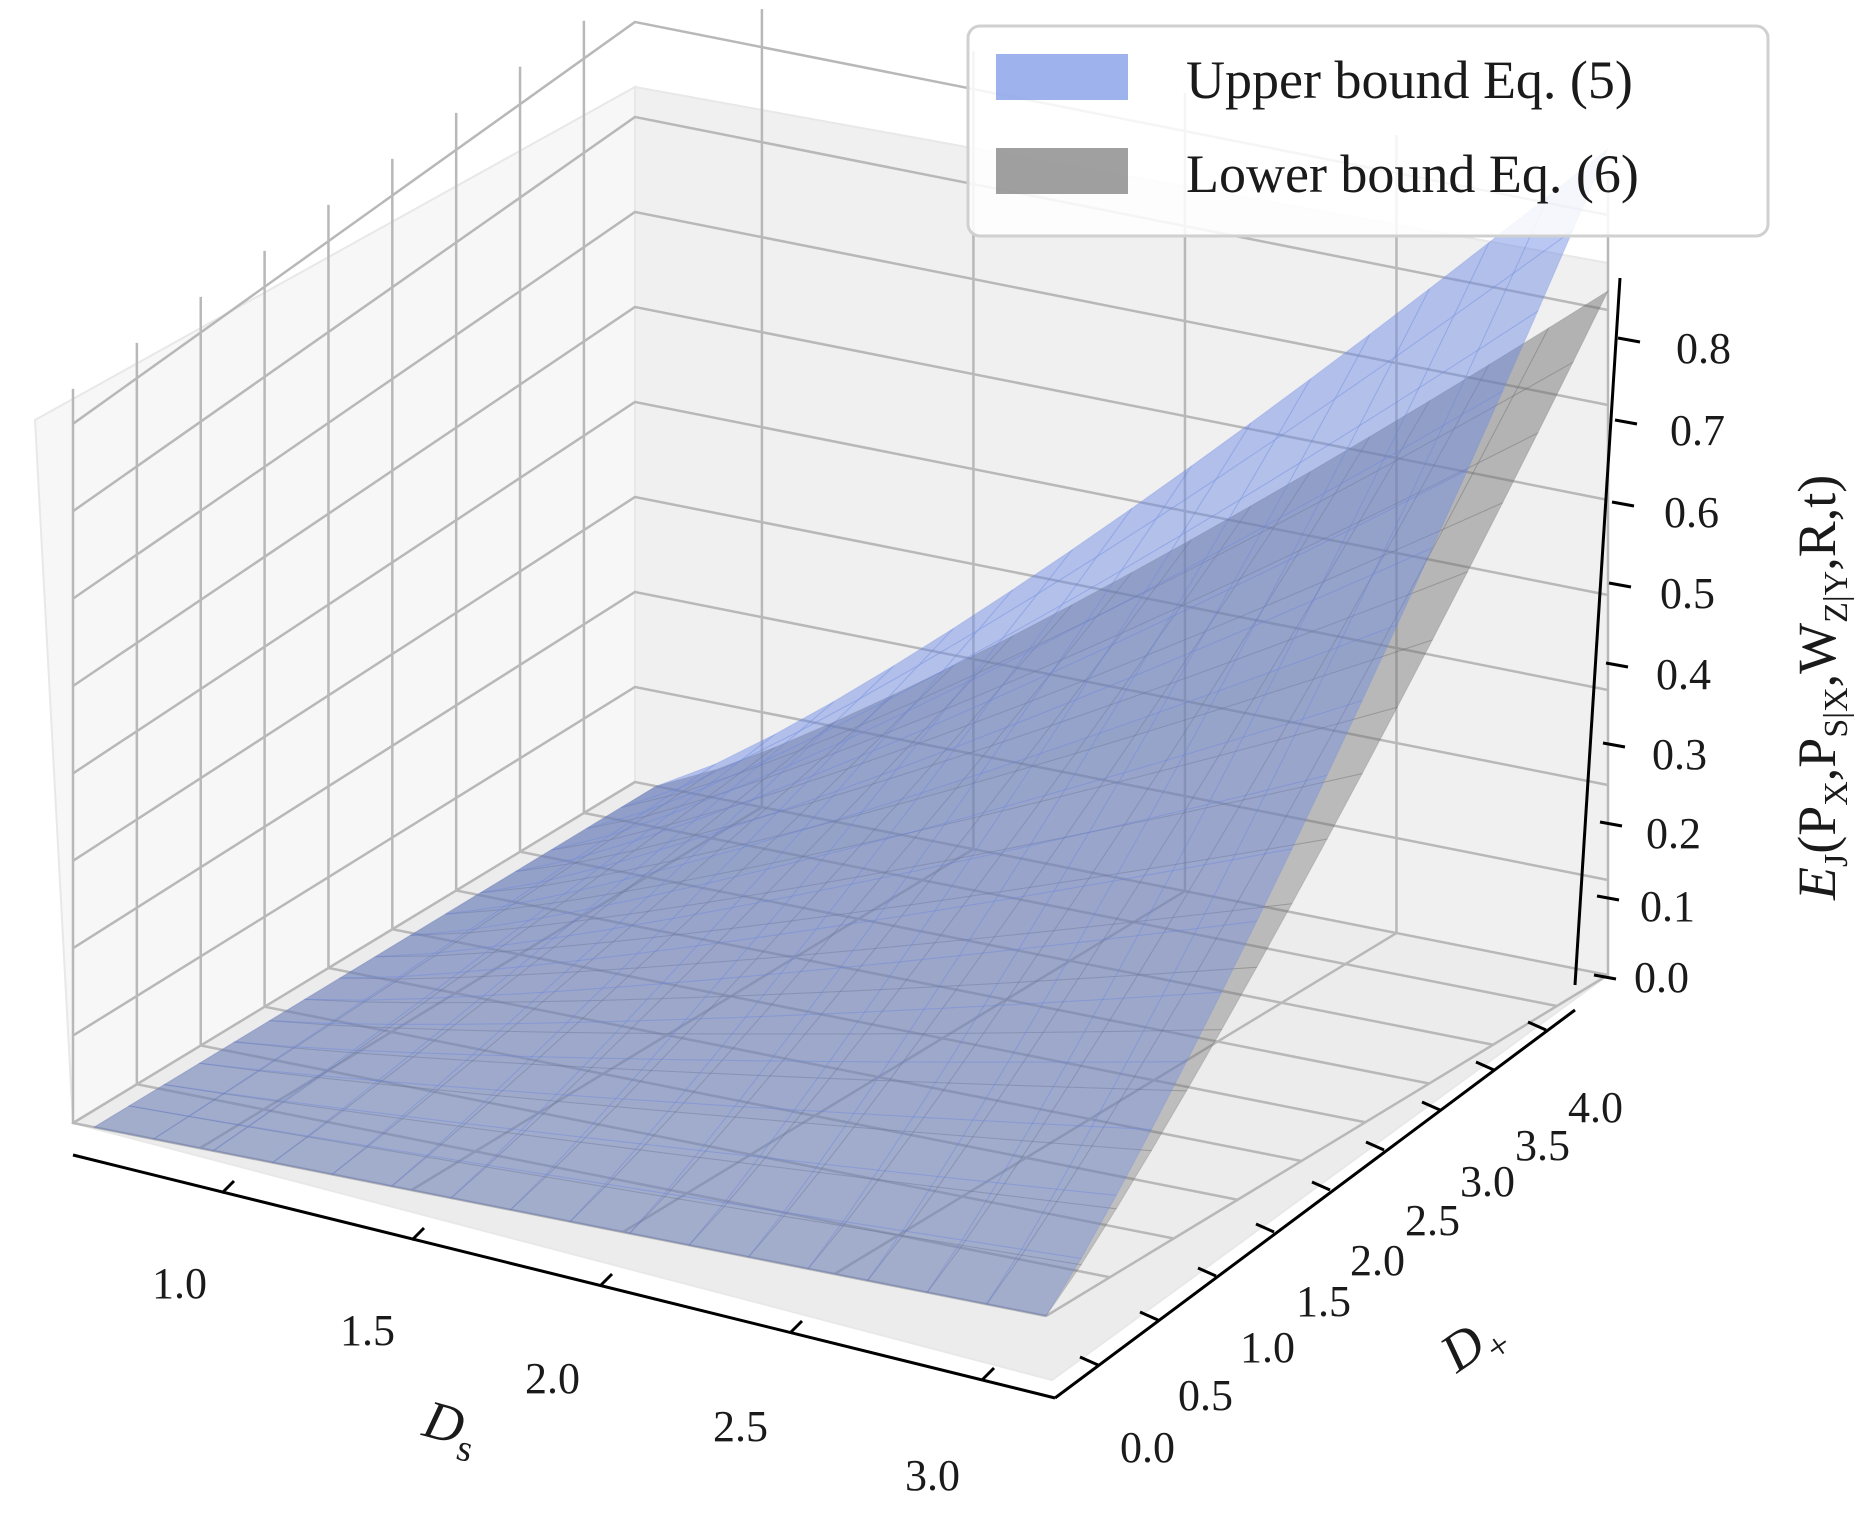  Describe the element at coordinates (1836, 712) in the screenshot. I see `z-label-sub-2: S|X` at that location.